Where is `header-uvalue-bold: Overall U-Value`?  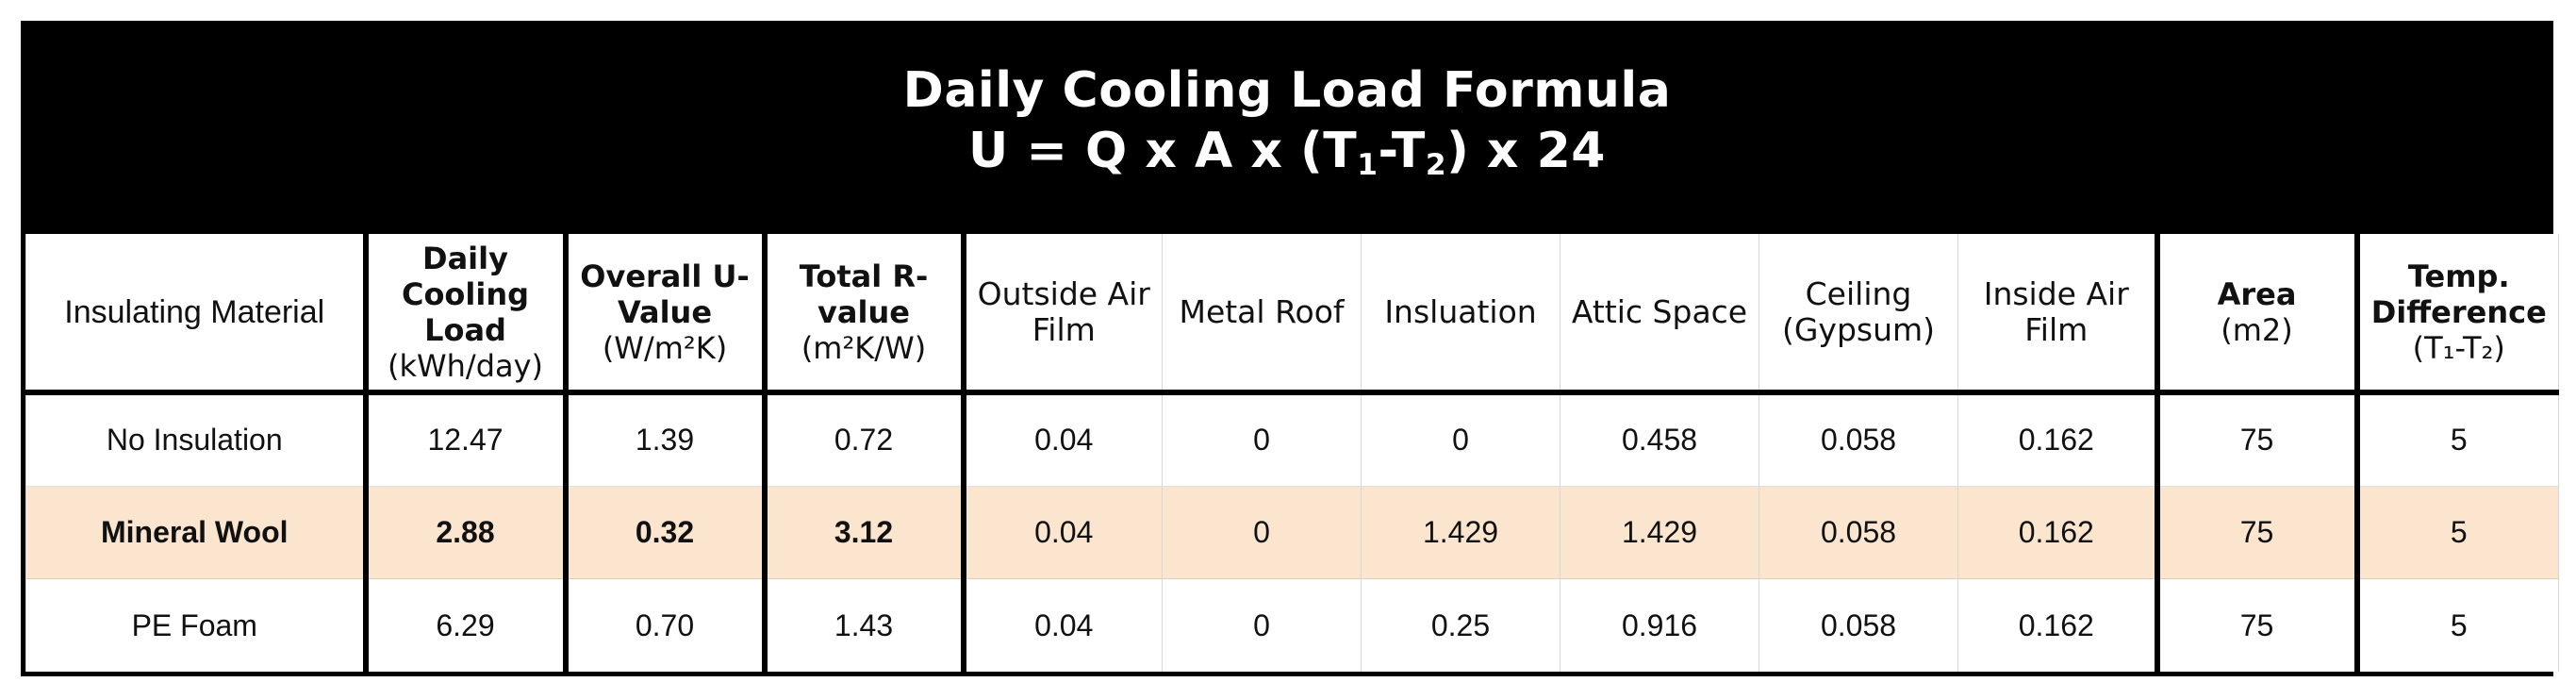
header-uvalue-bold: Overall U-Value is located at coordinates (665, 294).